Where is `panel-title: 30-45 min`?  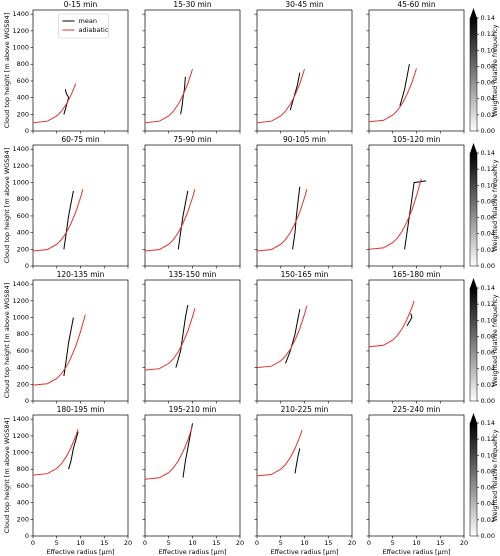 panel-title: 30-45 min is located at coordinates (304, 4).